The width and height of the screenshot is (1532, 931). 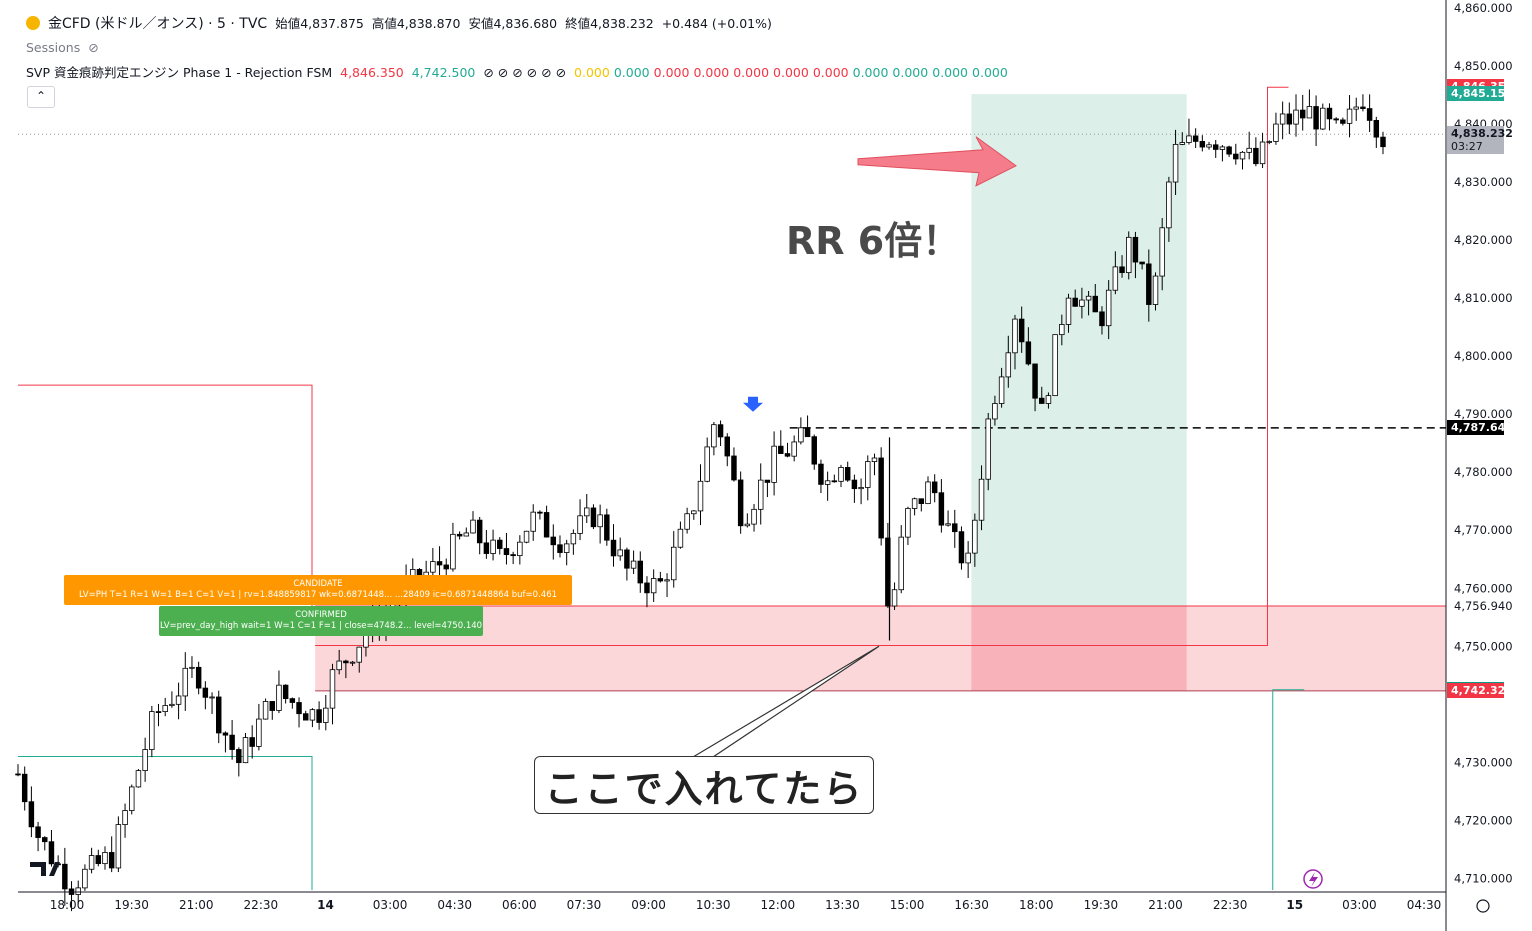 What do you see at coordinates (1482, 94) in the screenshot?
I see `price-pill-value: 4,845.155` at bounding box center [1482, 94].